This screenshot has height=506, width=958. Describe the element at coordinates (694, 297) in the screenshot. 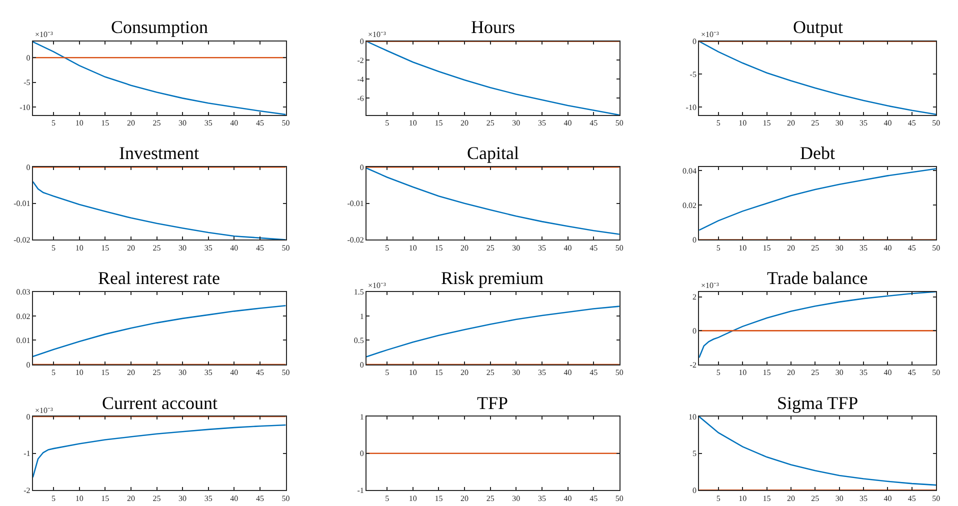

I see `y-tick-label: 2` at that location.